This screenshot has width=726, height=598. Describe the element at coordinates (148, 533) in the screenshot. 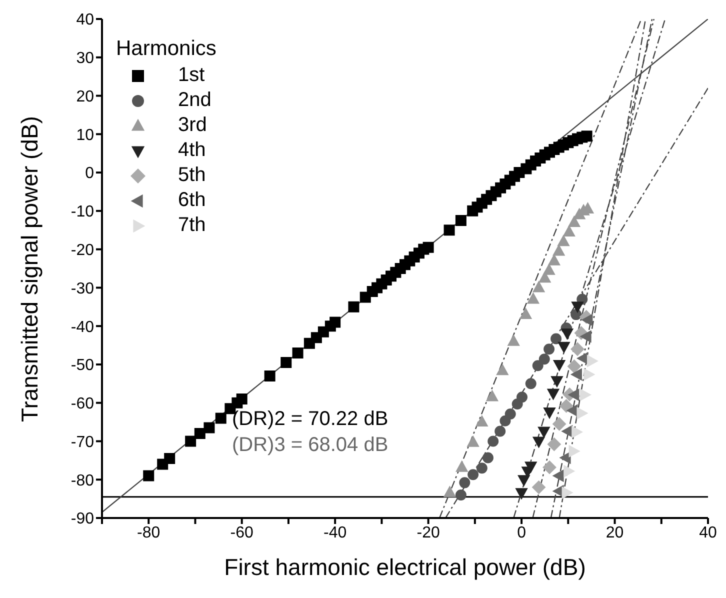

I see `x-tick-label: -80` at that location.